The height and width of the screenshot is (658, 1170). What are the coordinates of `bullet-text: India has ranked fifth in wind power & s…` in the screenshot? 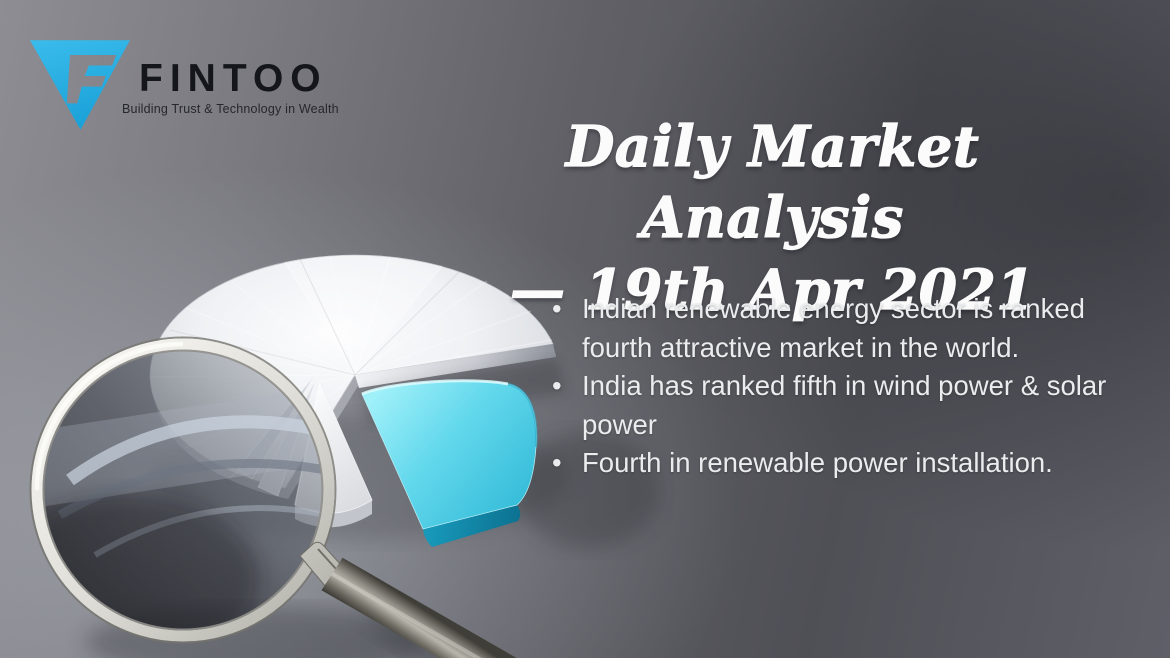 It's located at (844, 405).